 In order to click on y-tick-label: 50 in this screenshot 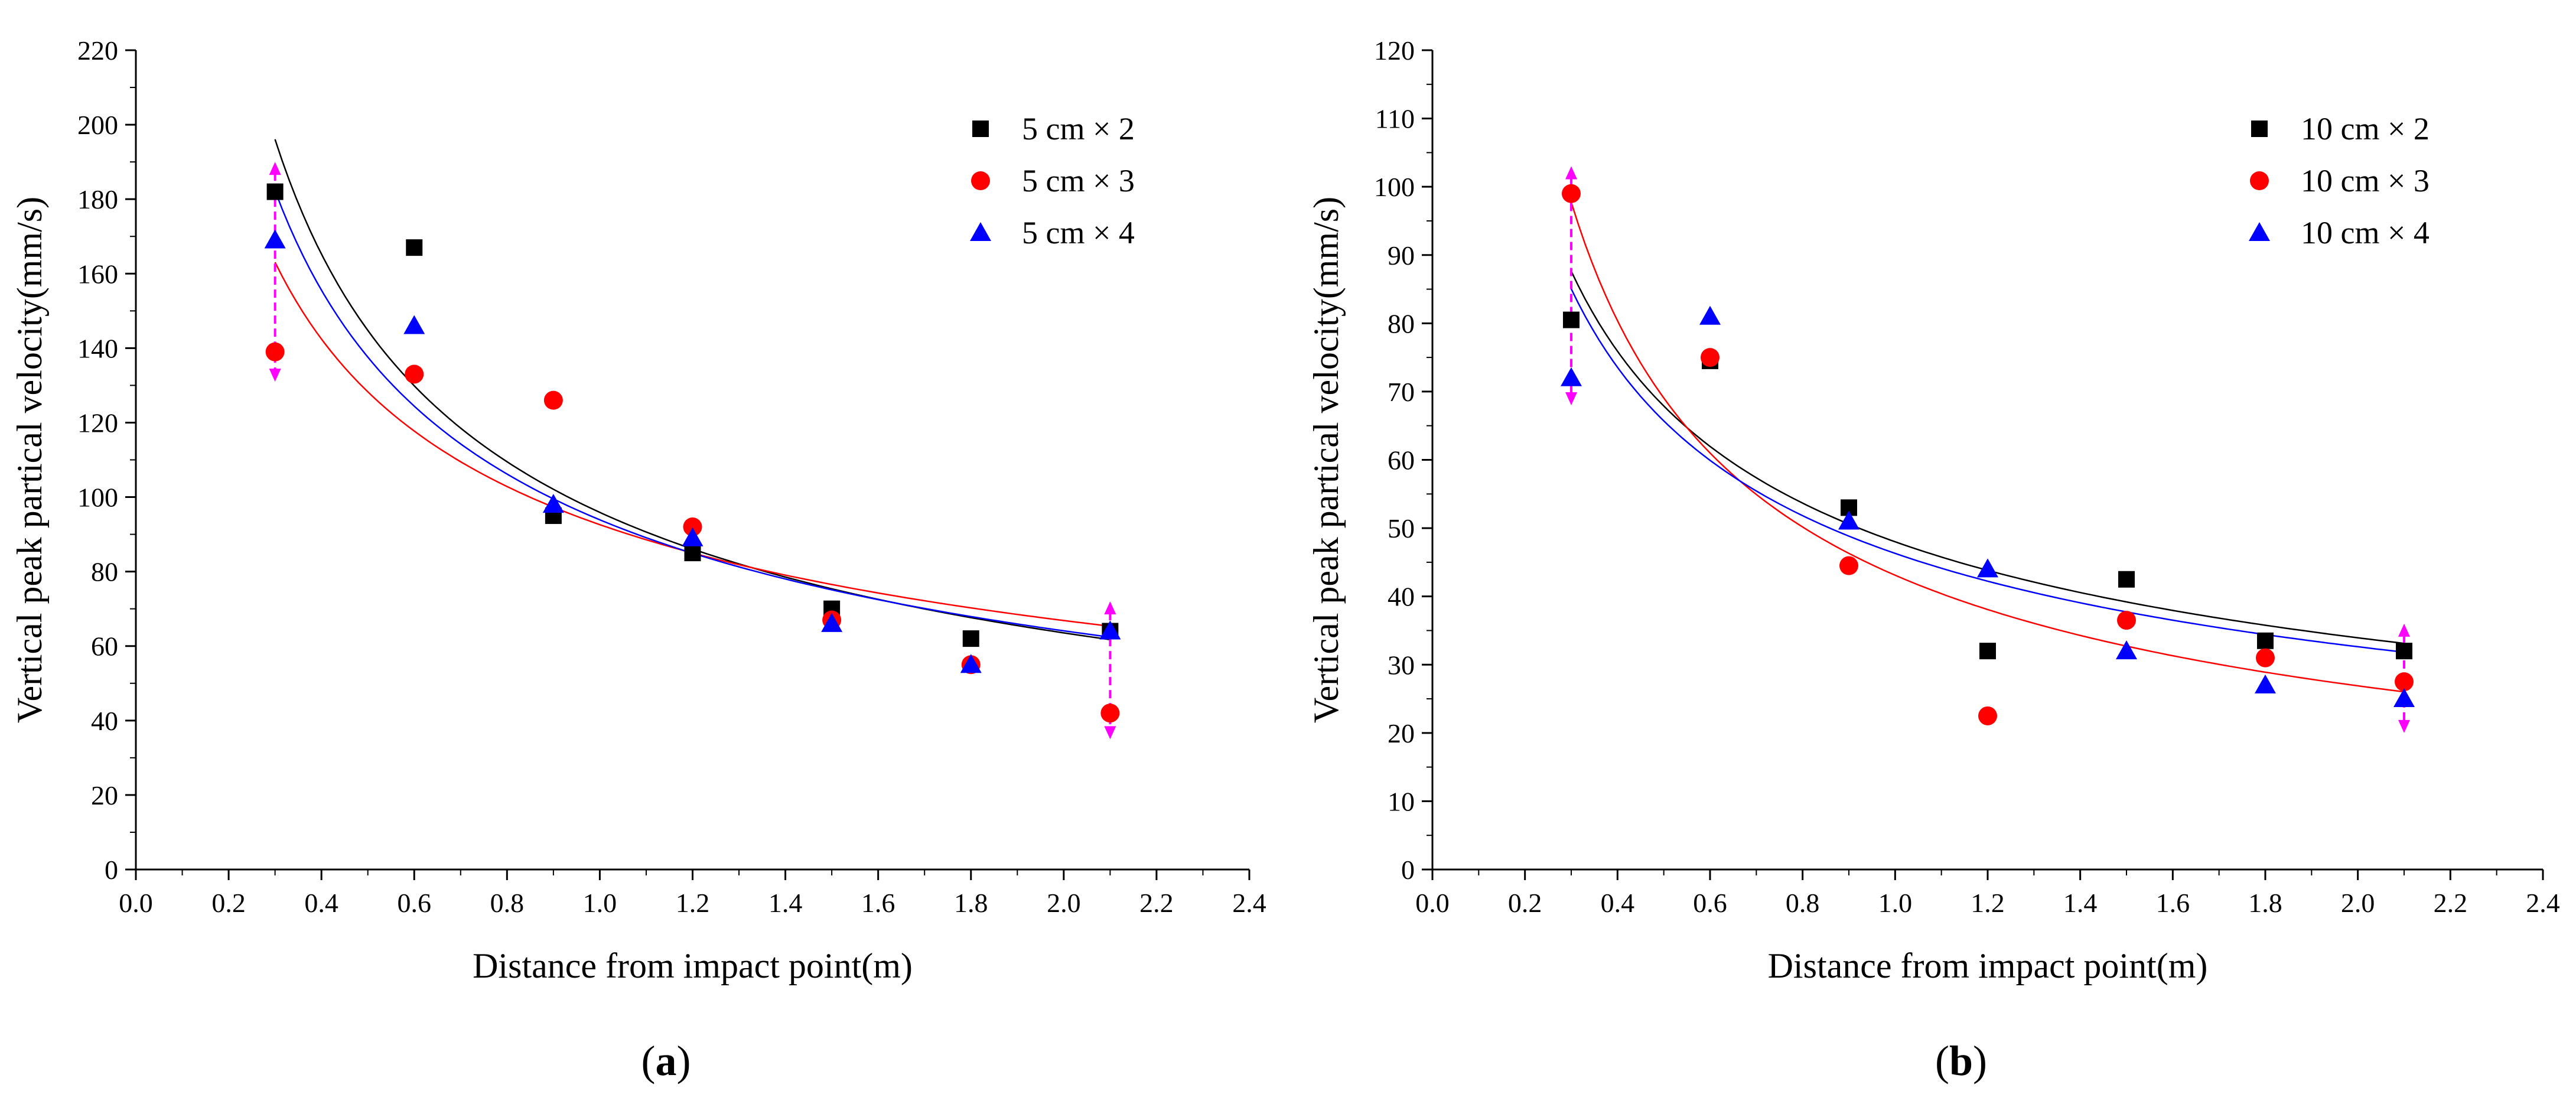, I will do `click(1402, 528)`.